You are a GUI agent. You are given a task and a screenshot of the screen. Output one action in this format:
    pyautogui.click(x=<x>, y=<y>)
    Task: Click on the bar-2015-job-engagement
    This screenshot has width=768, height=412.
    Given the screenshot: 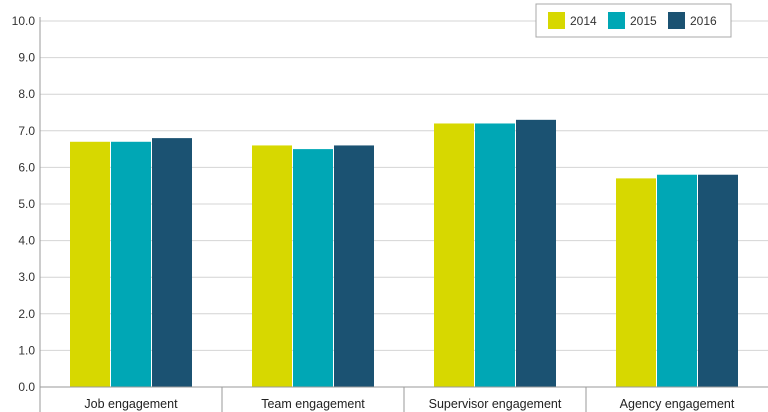 What is the action you would take?
    pyautogui.click(x=131, y=264)
    